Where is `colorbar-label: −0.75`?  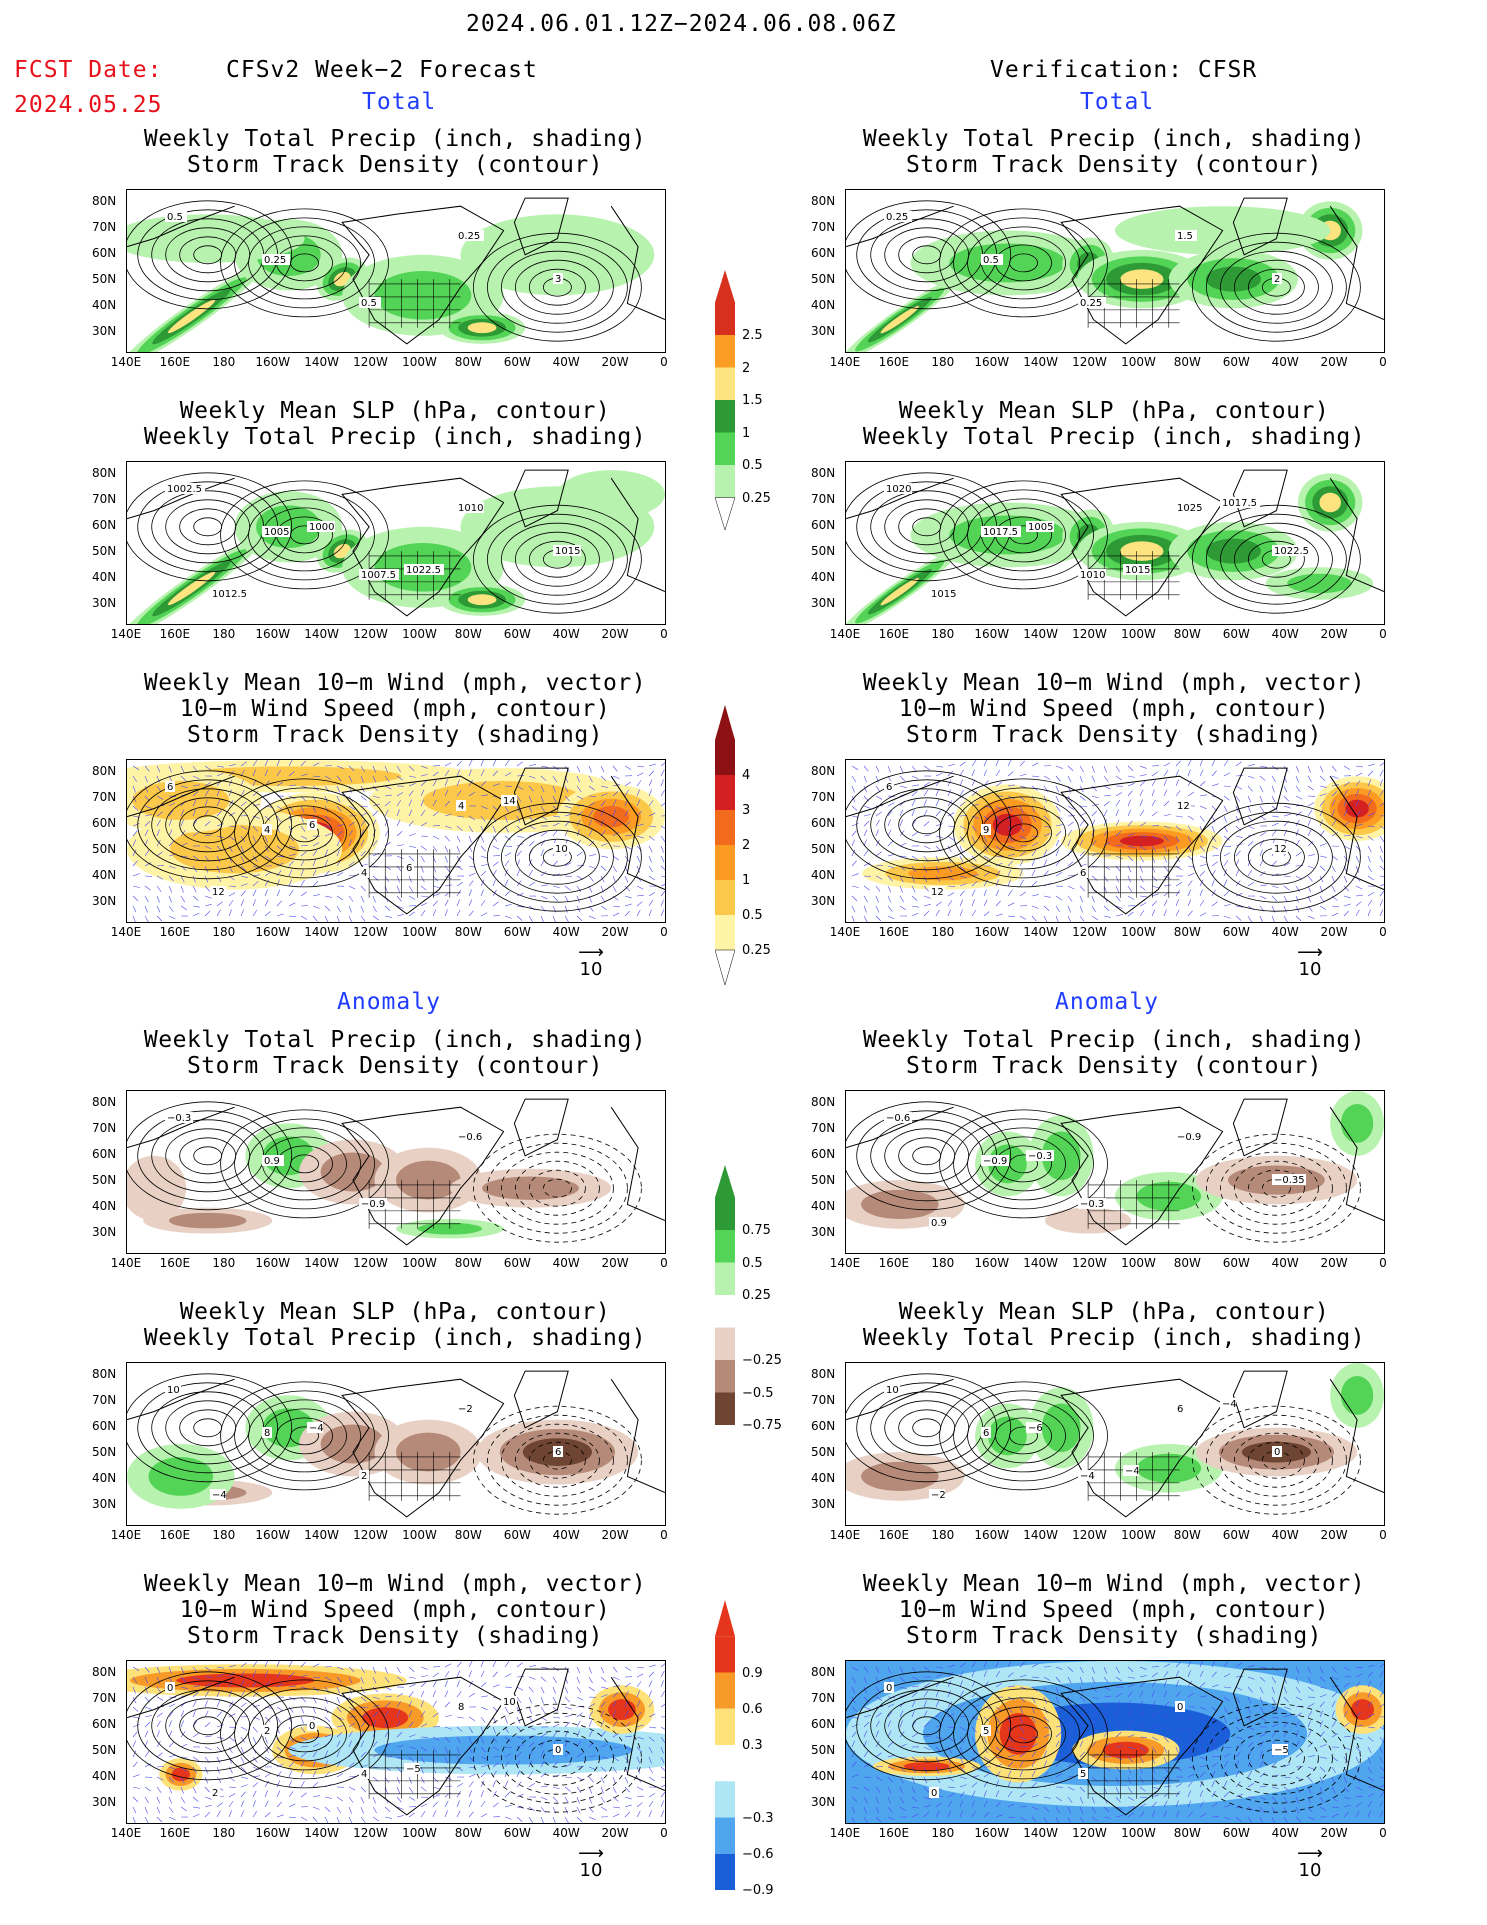 colorbar-label: −0.75 is located at coordinates (762, 1425).